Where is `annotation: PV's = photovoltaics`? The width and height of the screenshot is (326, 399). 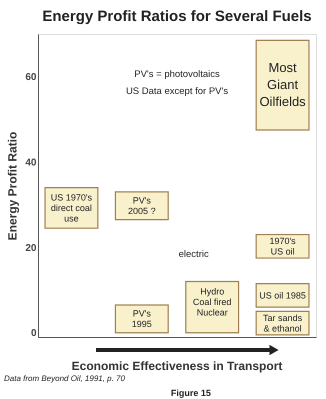 annotation: PV's = photovoltaics is located at coordinates (177, 74).